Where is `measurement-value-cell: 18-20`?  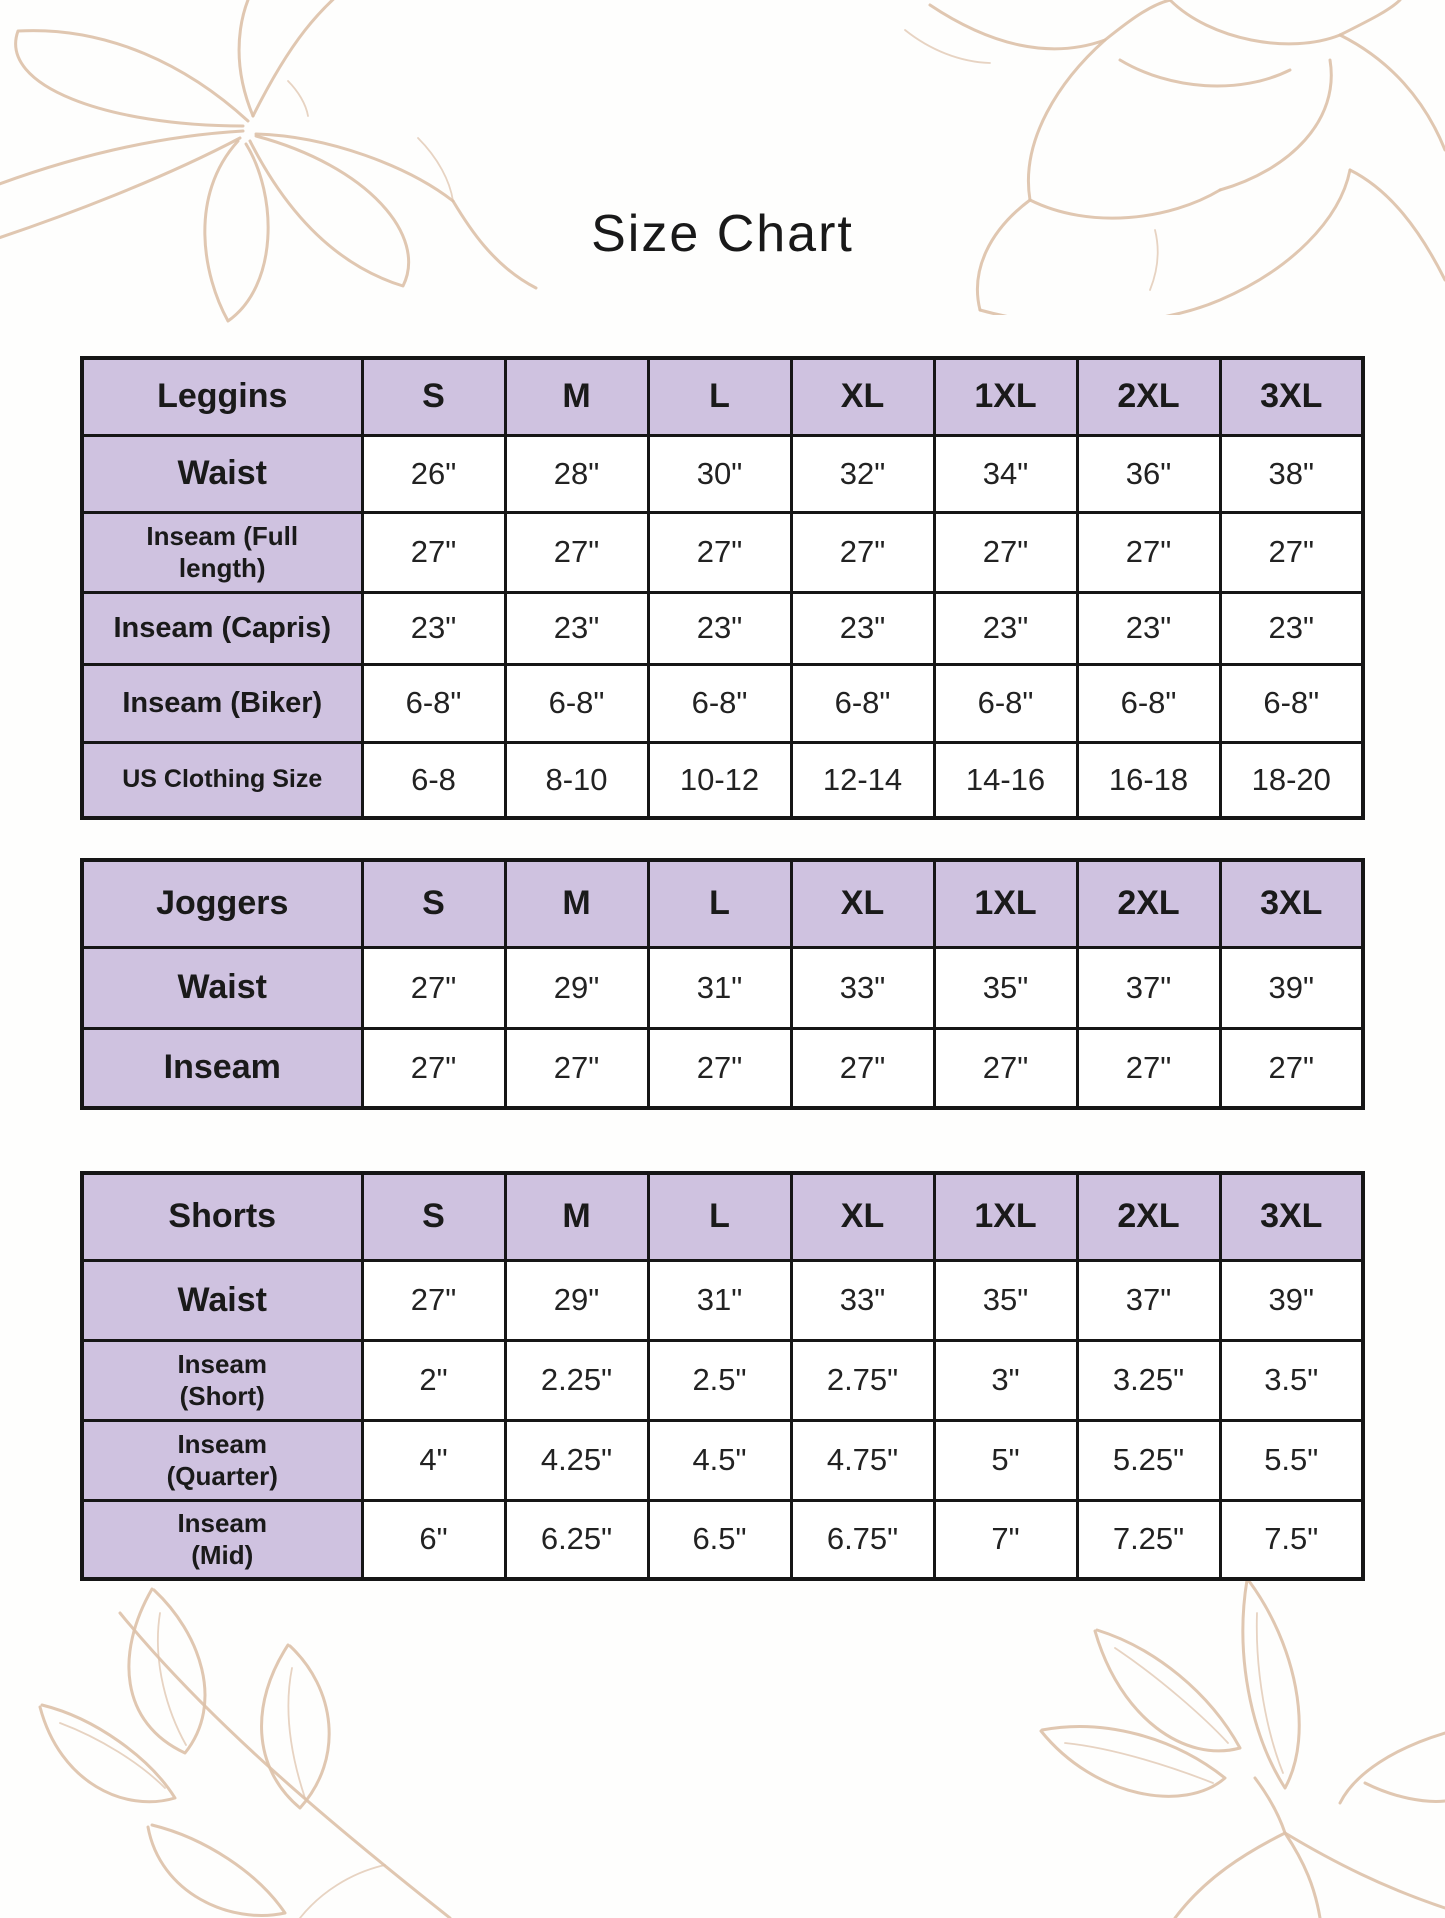
measurement-value-cell: 18-20 is located at coordinates (1291, 780).